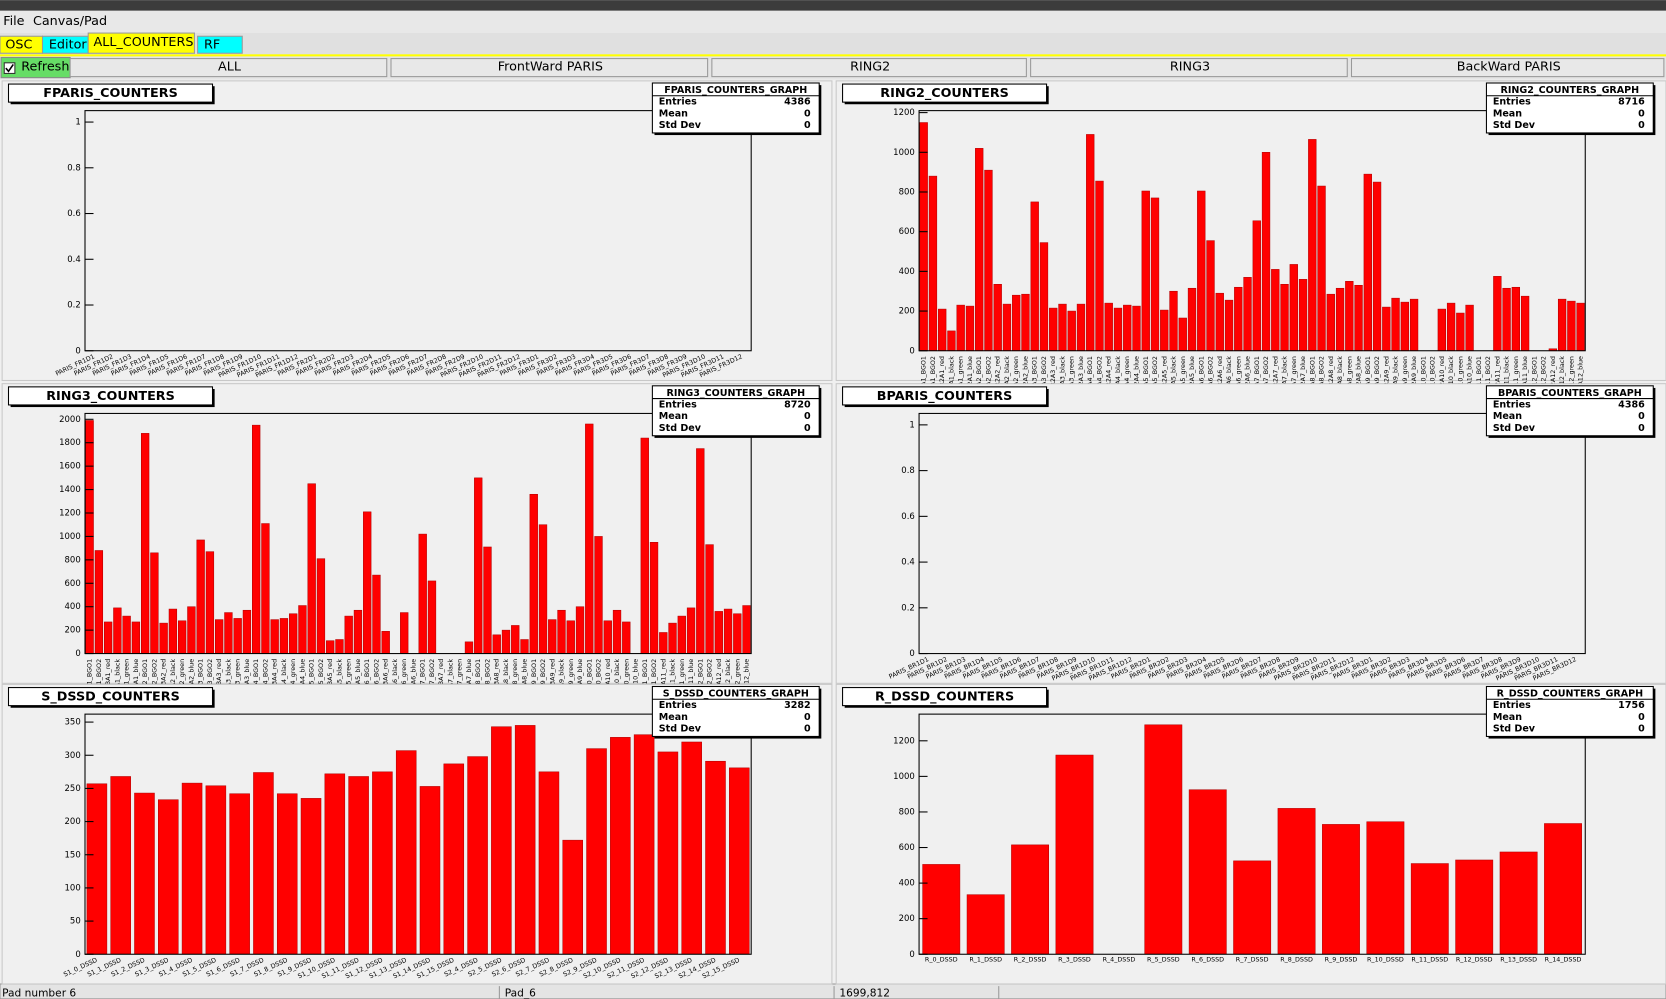  What do you see at coordinates (460, 678) in the screenshot?
I see `x-tick-label: R3A7_green` at bounding box center [460, 678].